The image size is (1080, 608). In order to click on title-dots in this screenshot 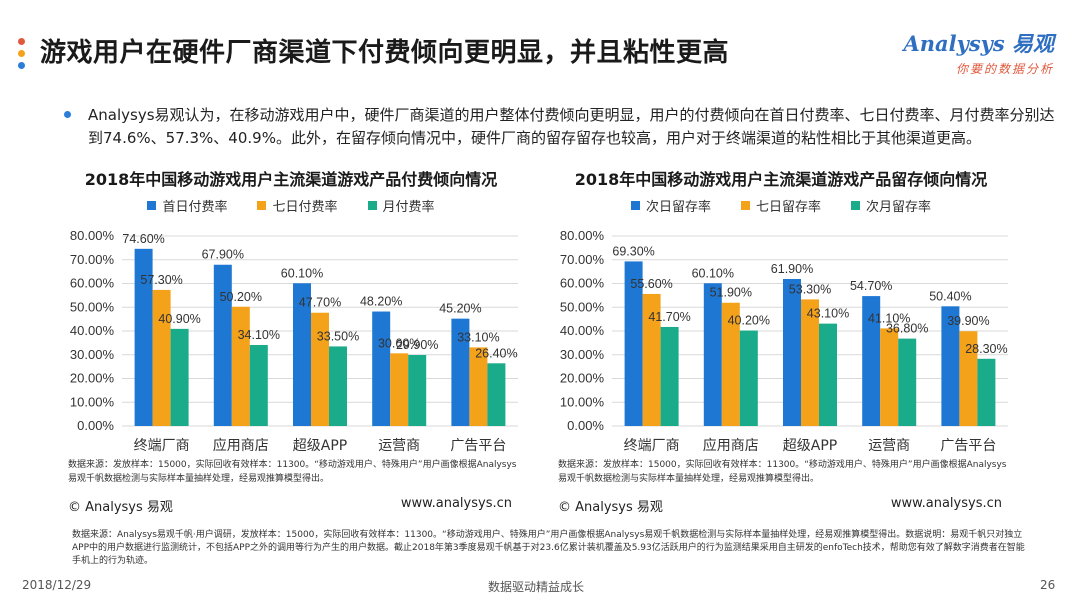, I will do `click(23, 56)`.